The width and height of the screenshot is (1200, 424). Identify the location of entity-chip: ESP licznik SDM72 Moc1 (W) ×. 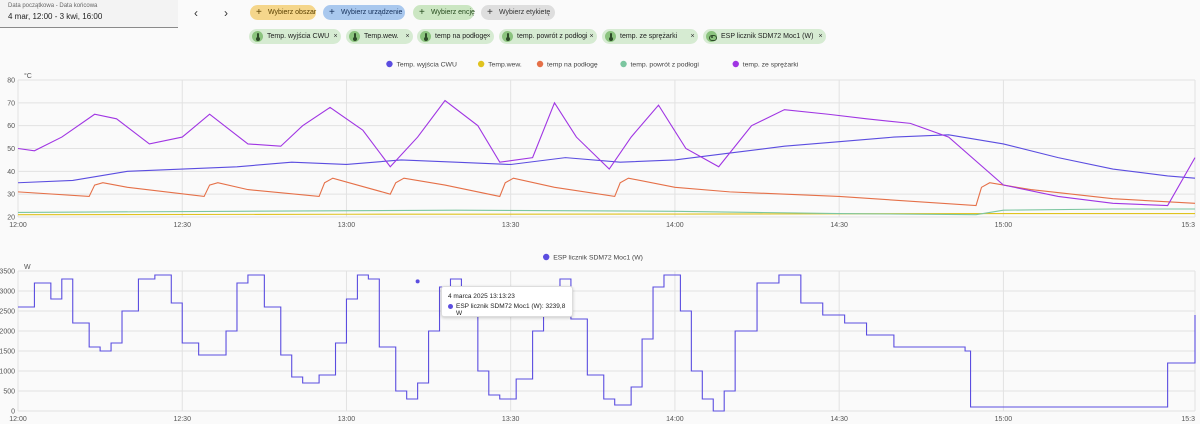
(764, 36).